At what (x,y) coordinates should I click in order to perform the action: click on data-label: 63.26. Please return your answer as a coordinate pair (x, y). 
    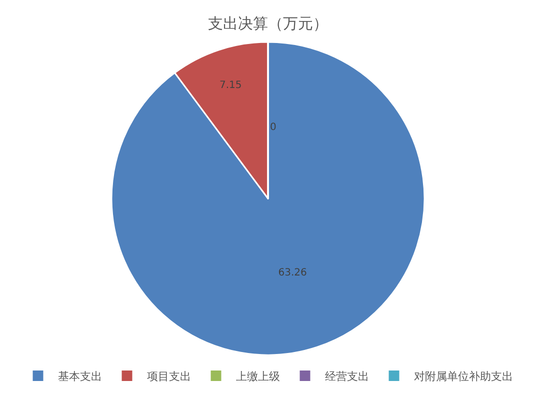
    Looking at the image, I should click on (292, 272).